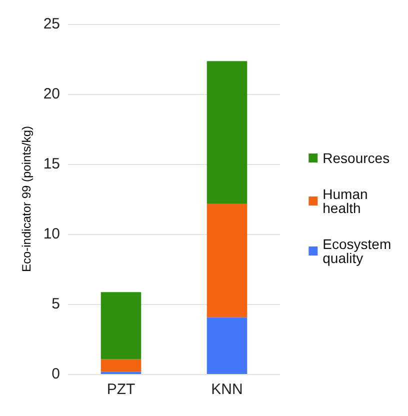 The width and height of the screenshot is (408, 416). I want to click on y-tick-label: 0, so click(56, 374).